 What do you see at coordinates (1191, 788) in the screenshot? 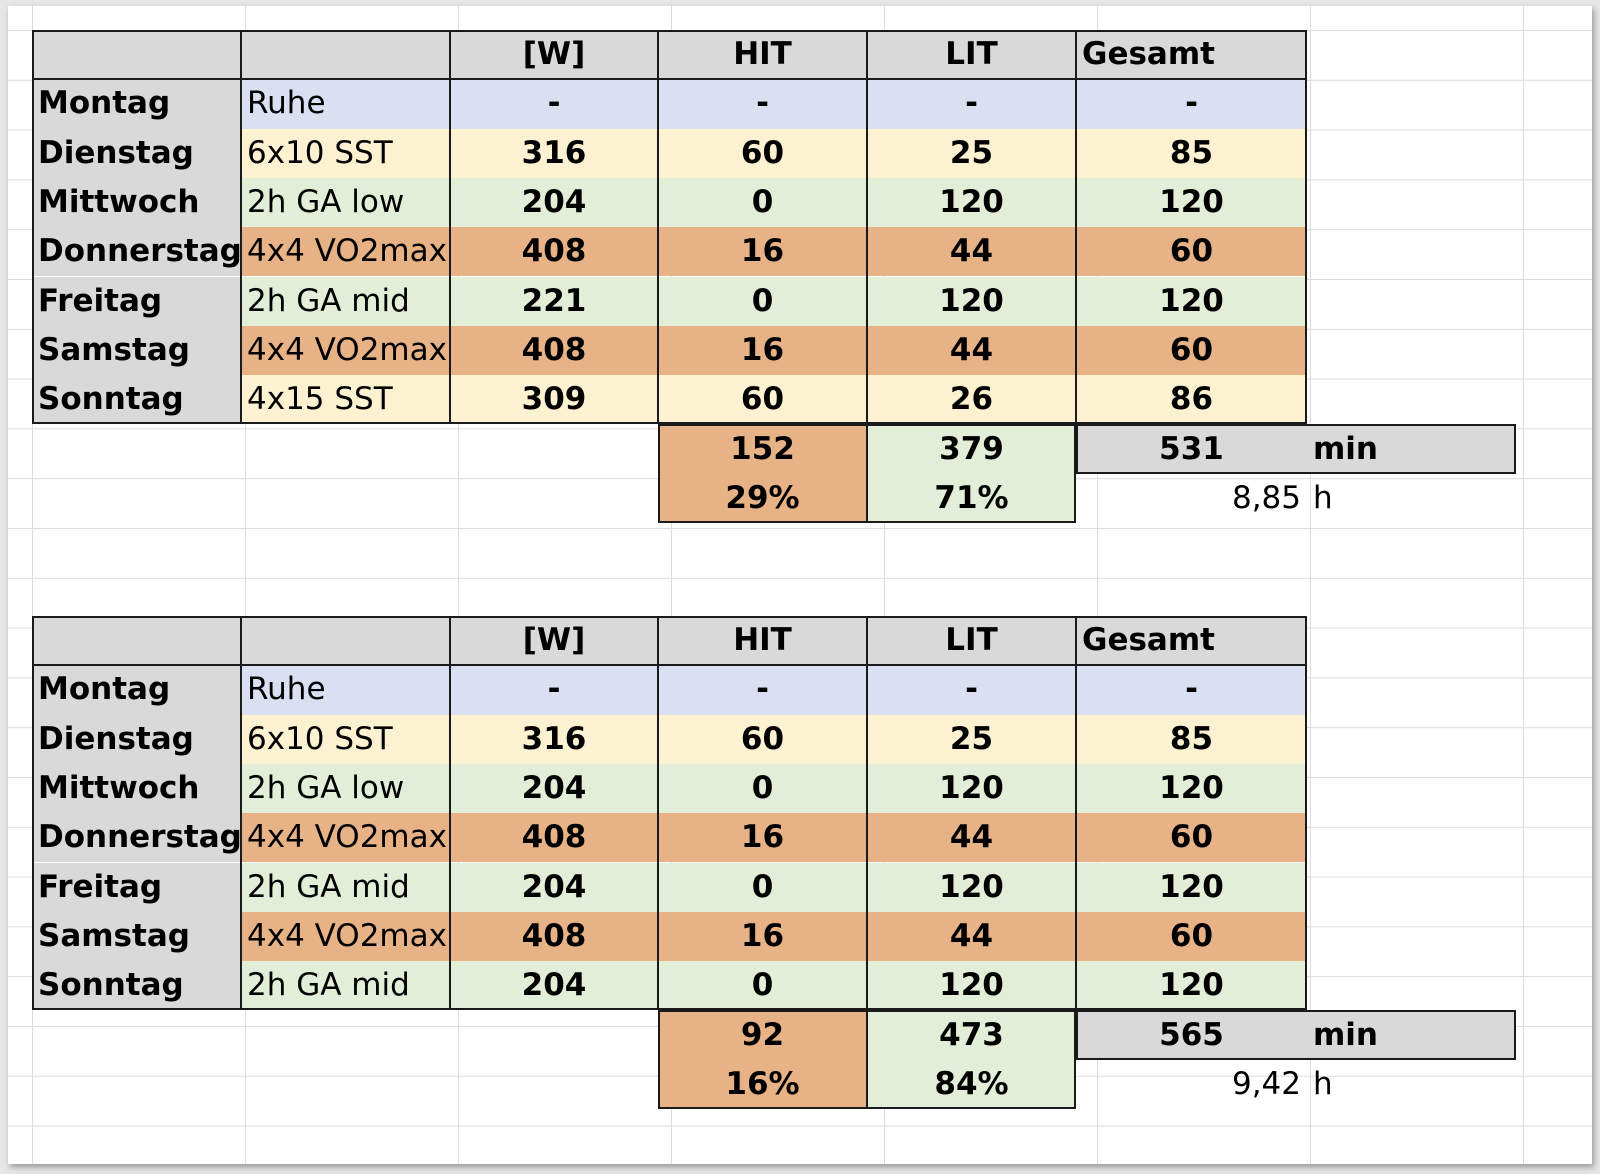
I see `total-cell: 120` at bounding box center [1191, 788].